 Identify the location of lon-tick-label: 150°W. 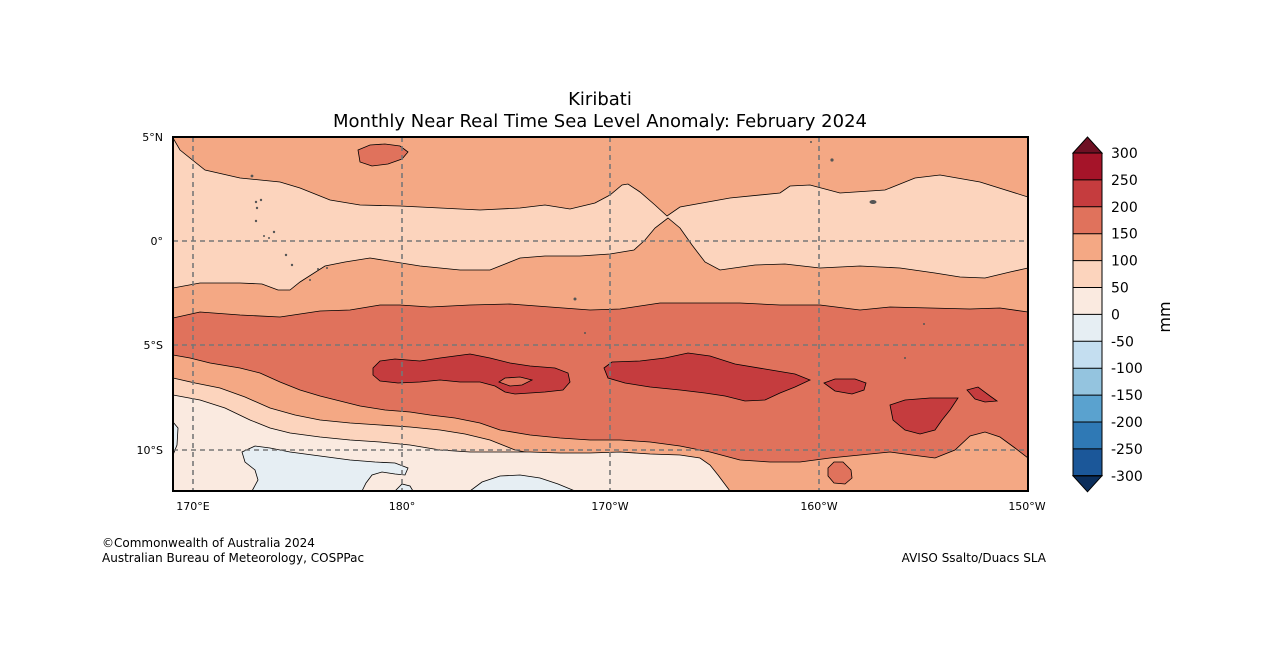
(1026, 506).